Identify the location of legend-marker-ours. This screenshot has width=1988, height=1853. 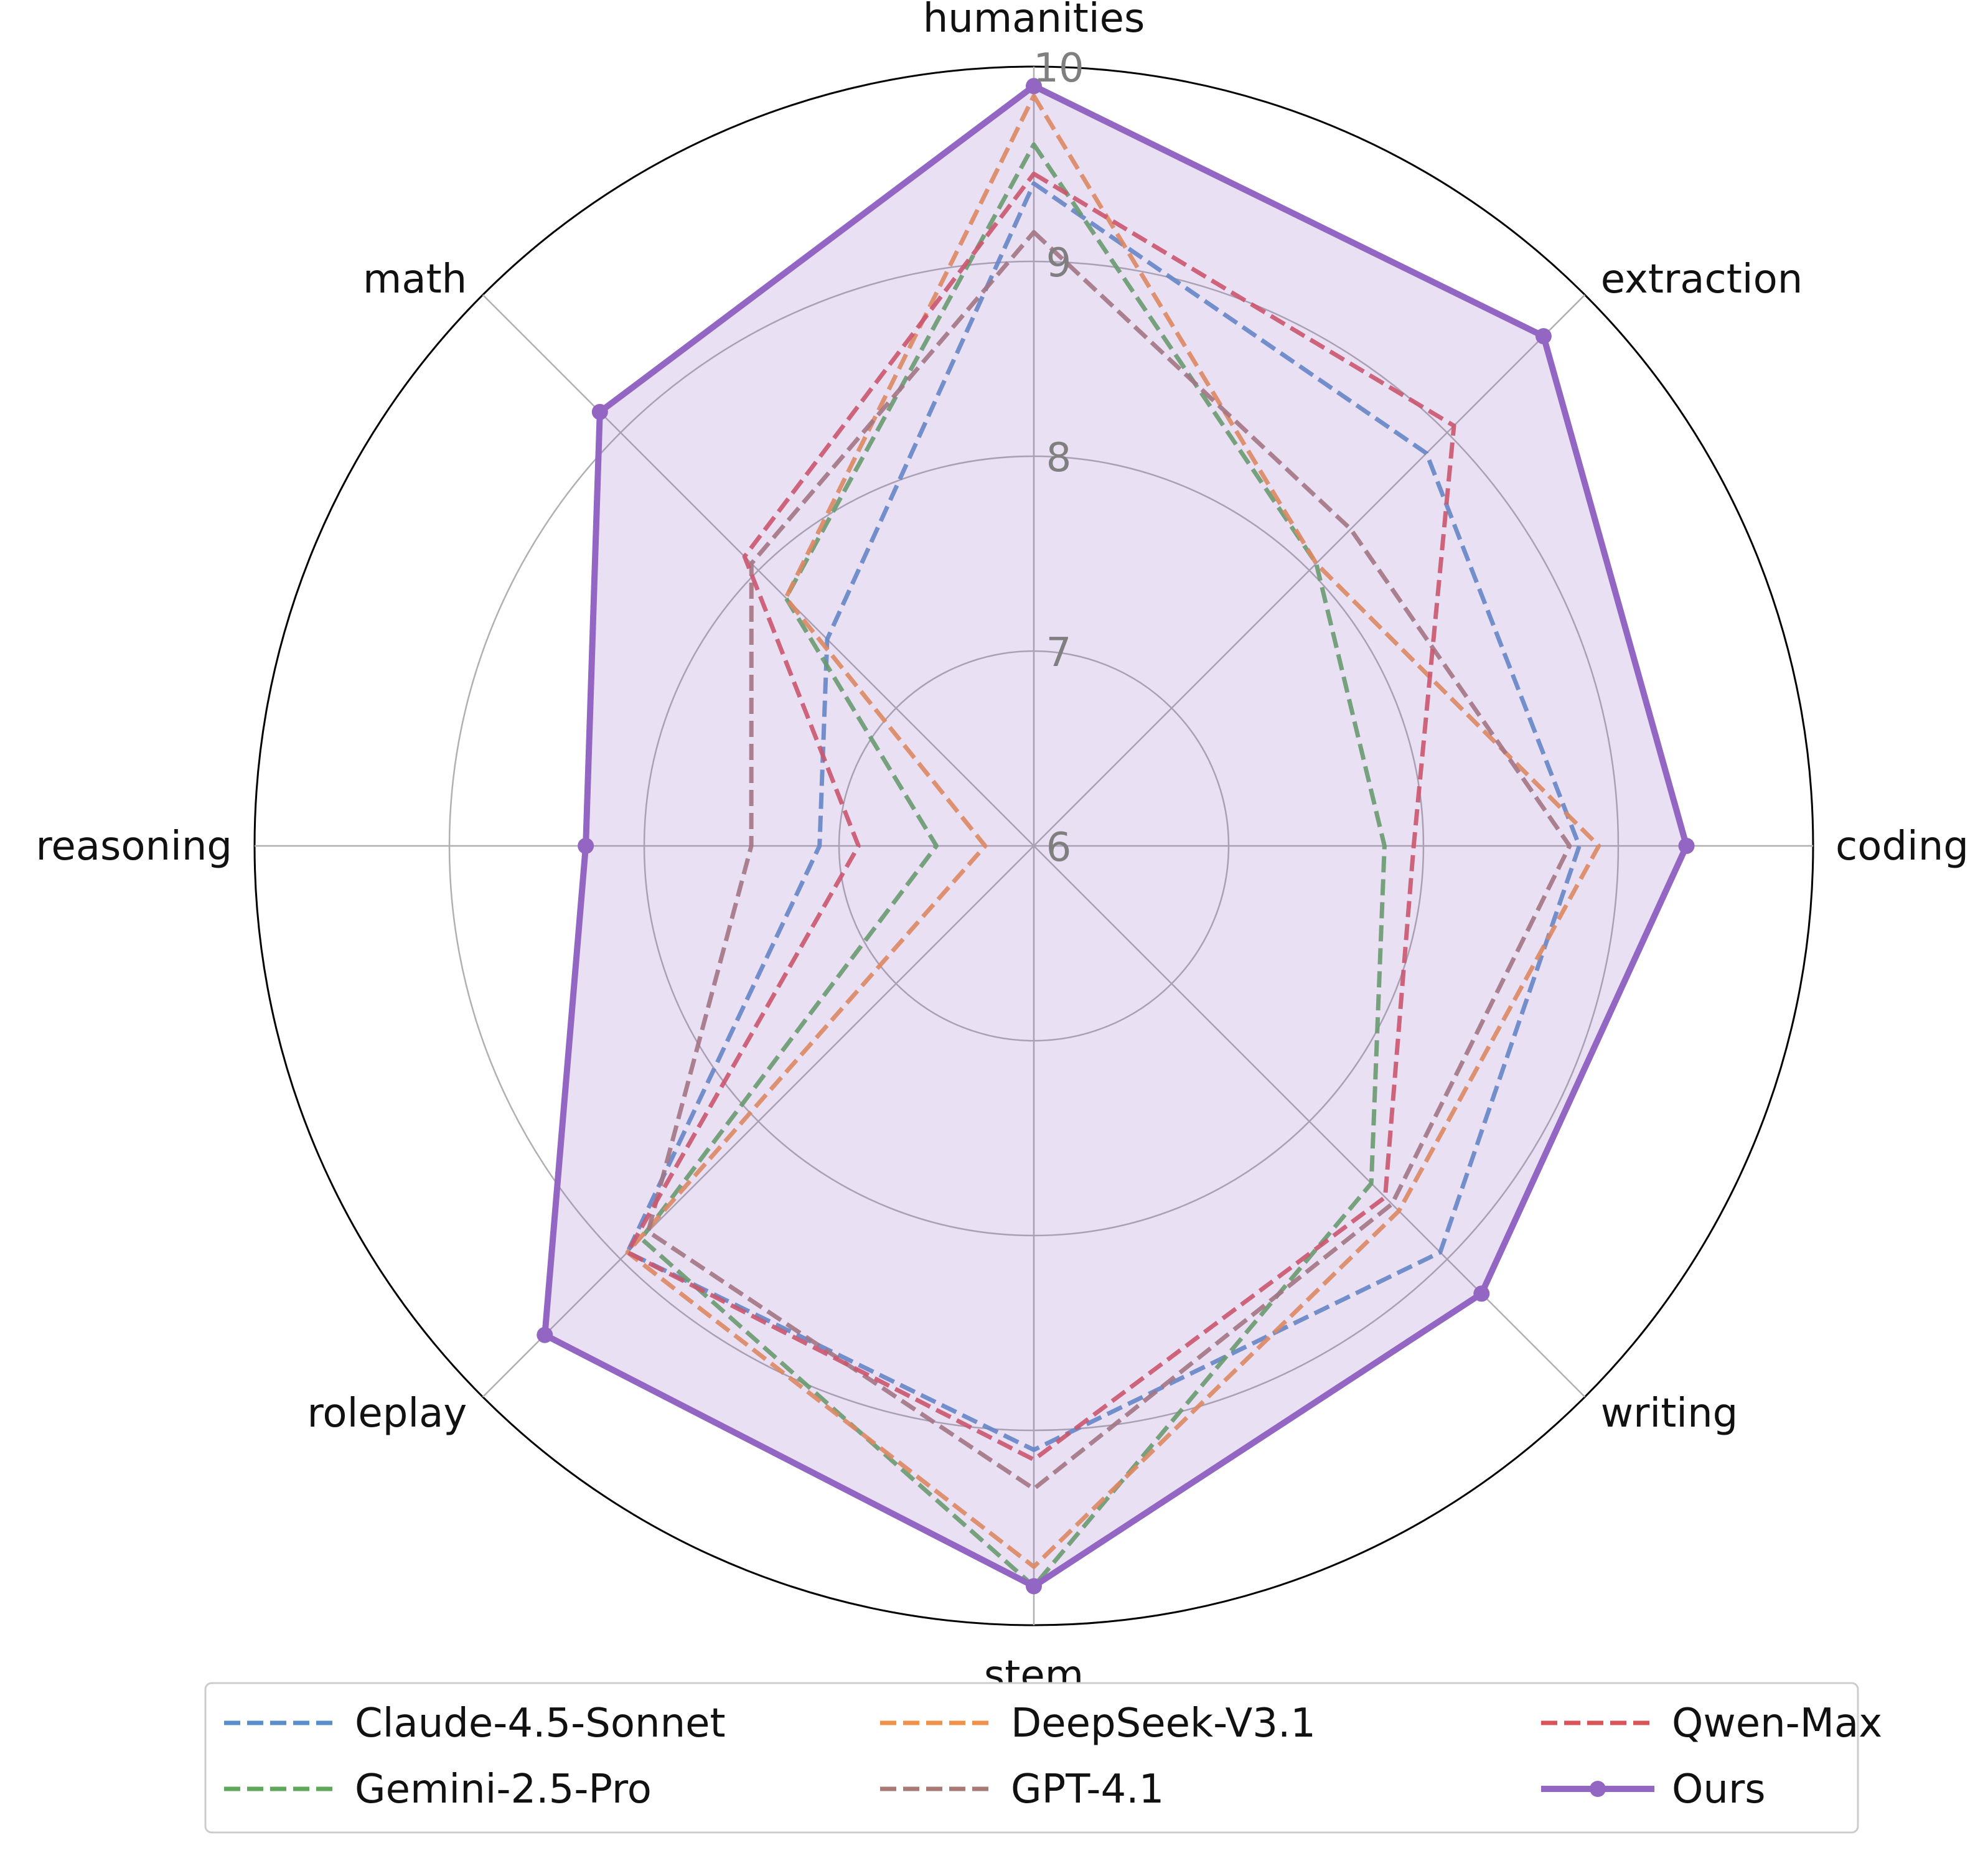
(1598, 1789).